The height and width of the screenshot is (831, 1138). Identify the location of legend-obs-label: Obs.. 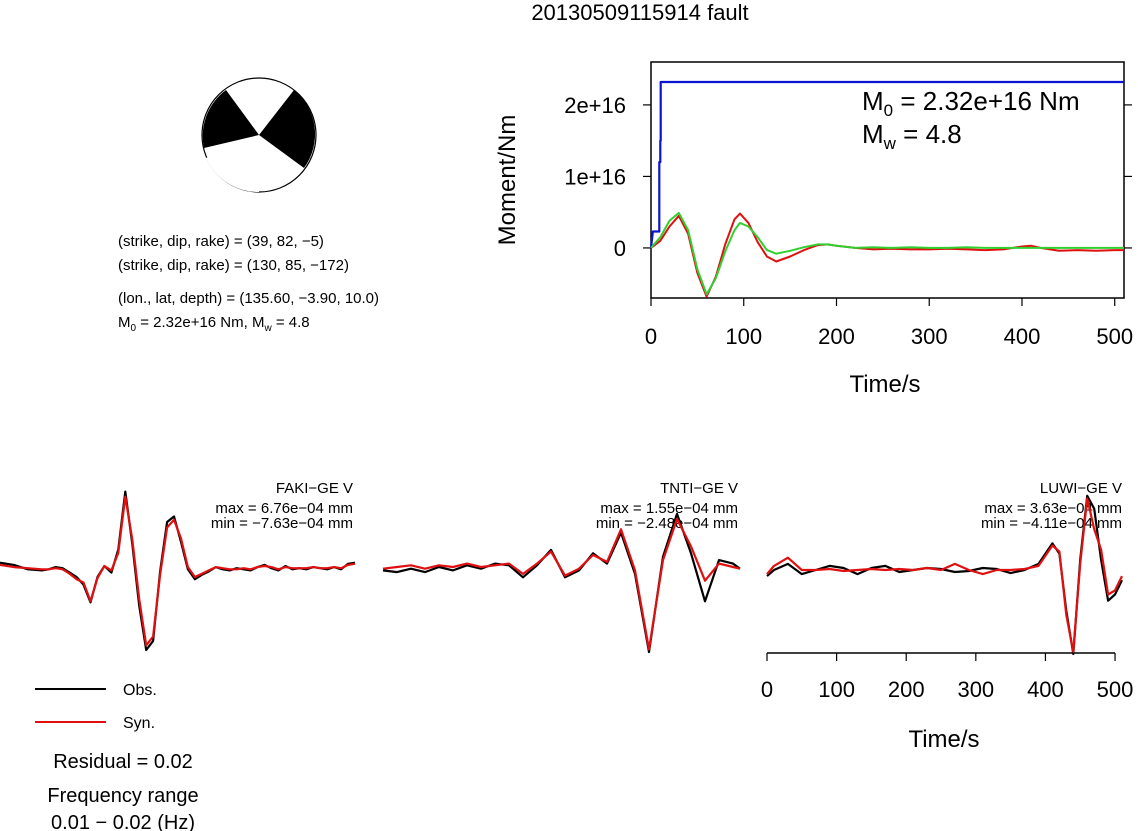
(140, 690).